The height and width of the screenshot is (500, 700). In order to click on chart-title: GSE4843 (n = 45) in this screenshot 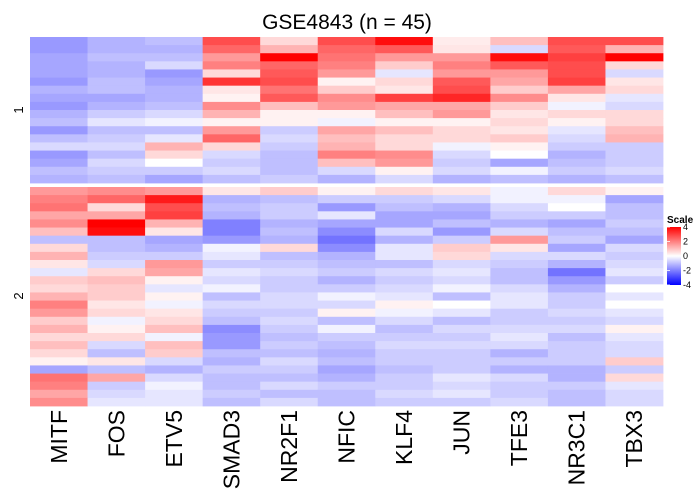, I will do `click(347, 22)`.